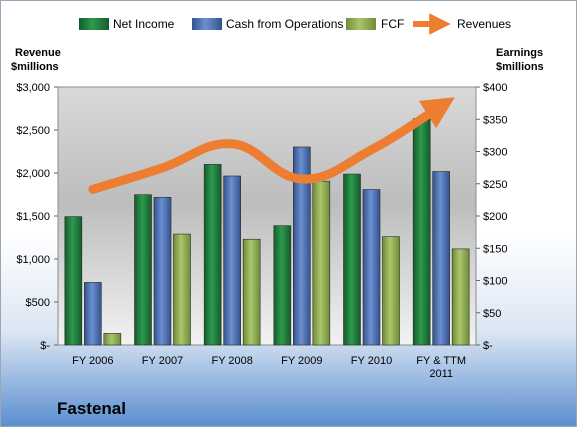  What do you see at coordinates (92, 361) in the screenshot?
I see `category-label: FY 2006` at bounding box center [92, 361].